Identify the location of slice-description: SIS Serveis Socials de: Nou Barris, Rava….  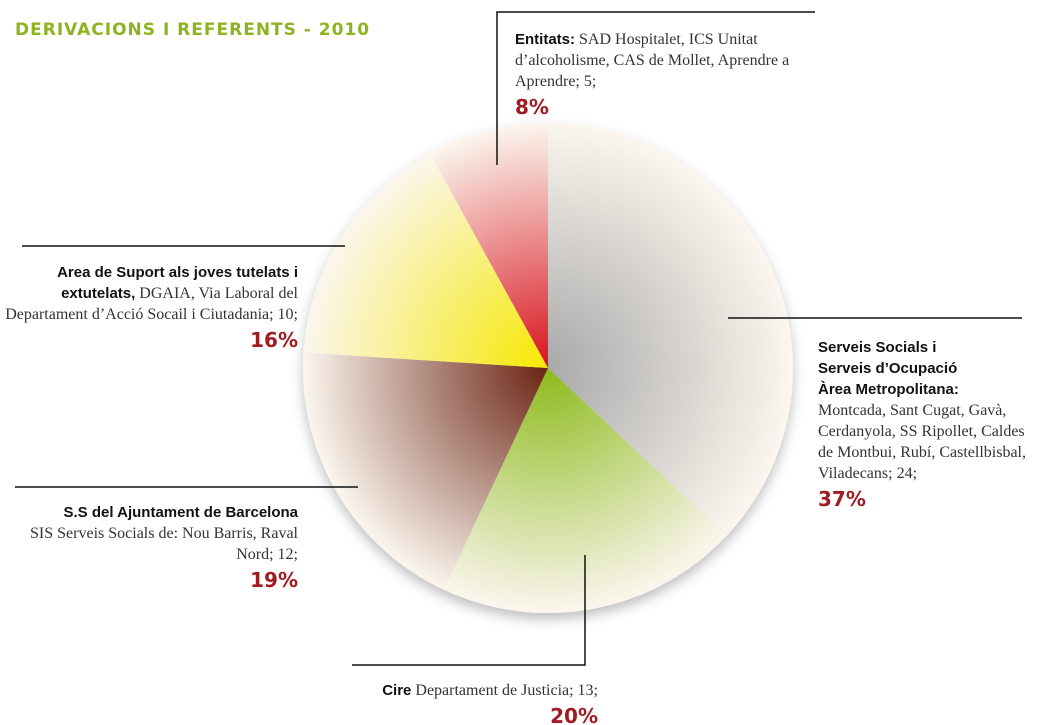
(164, 544).